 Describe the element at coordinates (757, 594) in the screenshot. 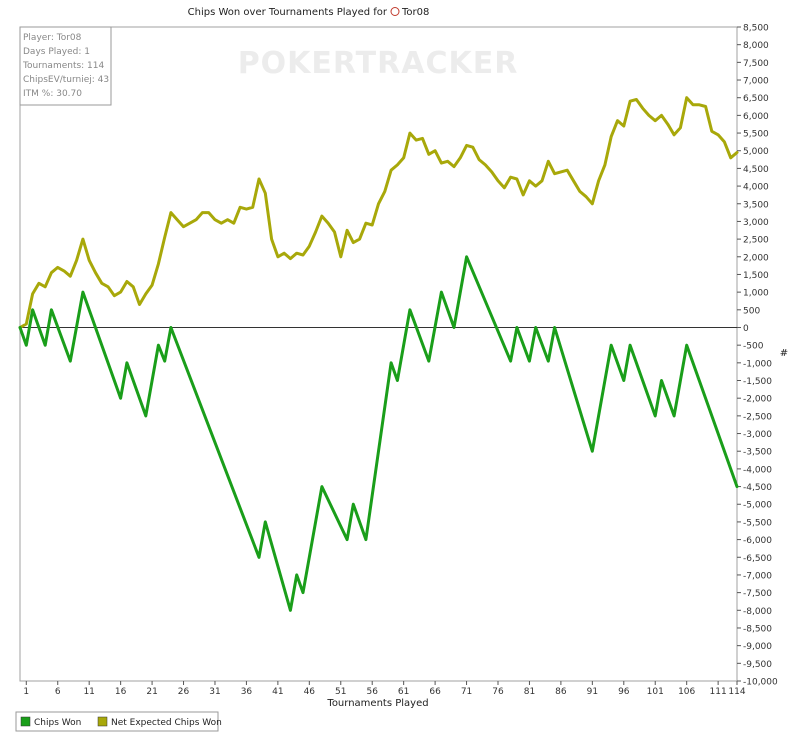

I see `y-tick-label: -7,500` at that location.